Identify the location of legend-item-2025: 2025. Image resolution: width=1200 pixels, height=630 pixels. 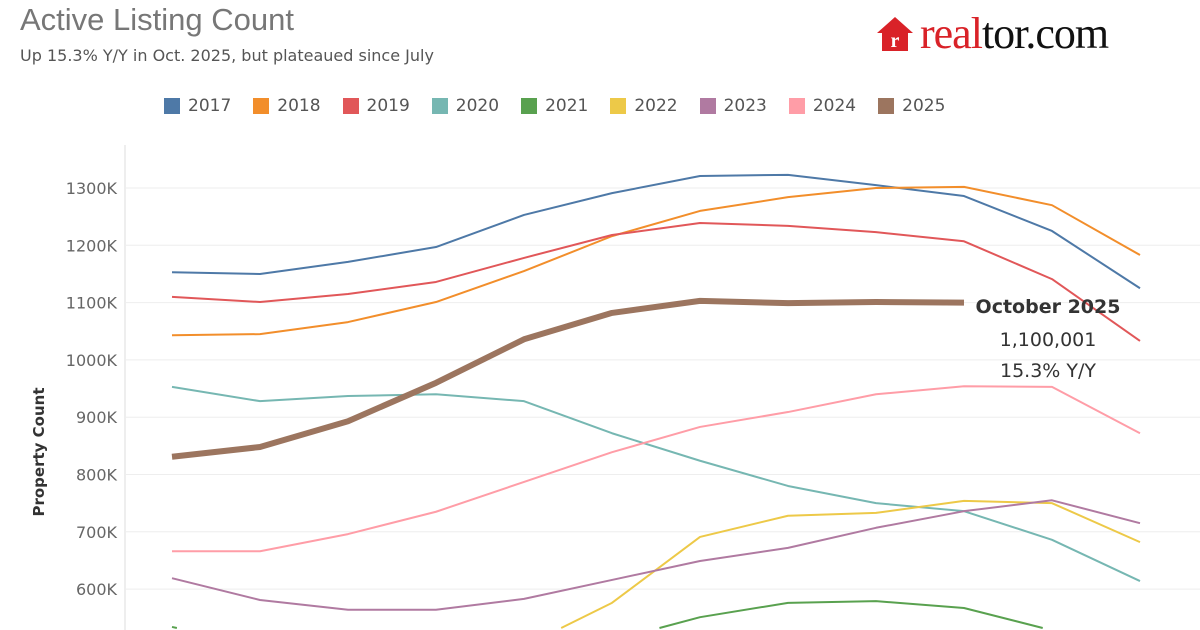
(911, 106).